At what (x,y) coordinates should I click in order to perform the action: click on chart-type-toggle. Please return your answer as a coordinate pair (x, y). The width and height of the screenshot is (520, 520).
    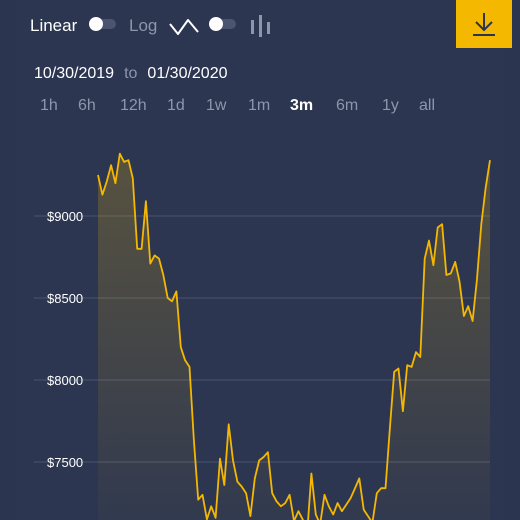
    Looking at the image, I should click on (222, 24).